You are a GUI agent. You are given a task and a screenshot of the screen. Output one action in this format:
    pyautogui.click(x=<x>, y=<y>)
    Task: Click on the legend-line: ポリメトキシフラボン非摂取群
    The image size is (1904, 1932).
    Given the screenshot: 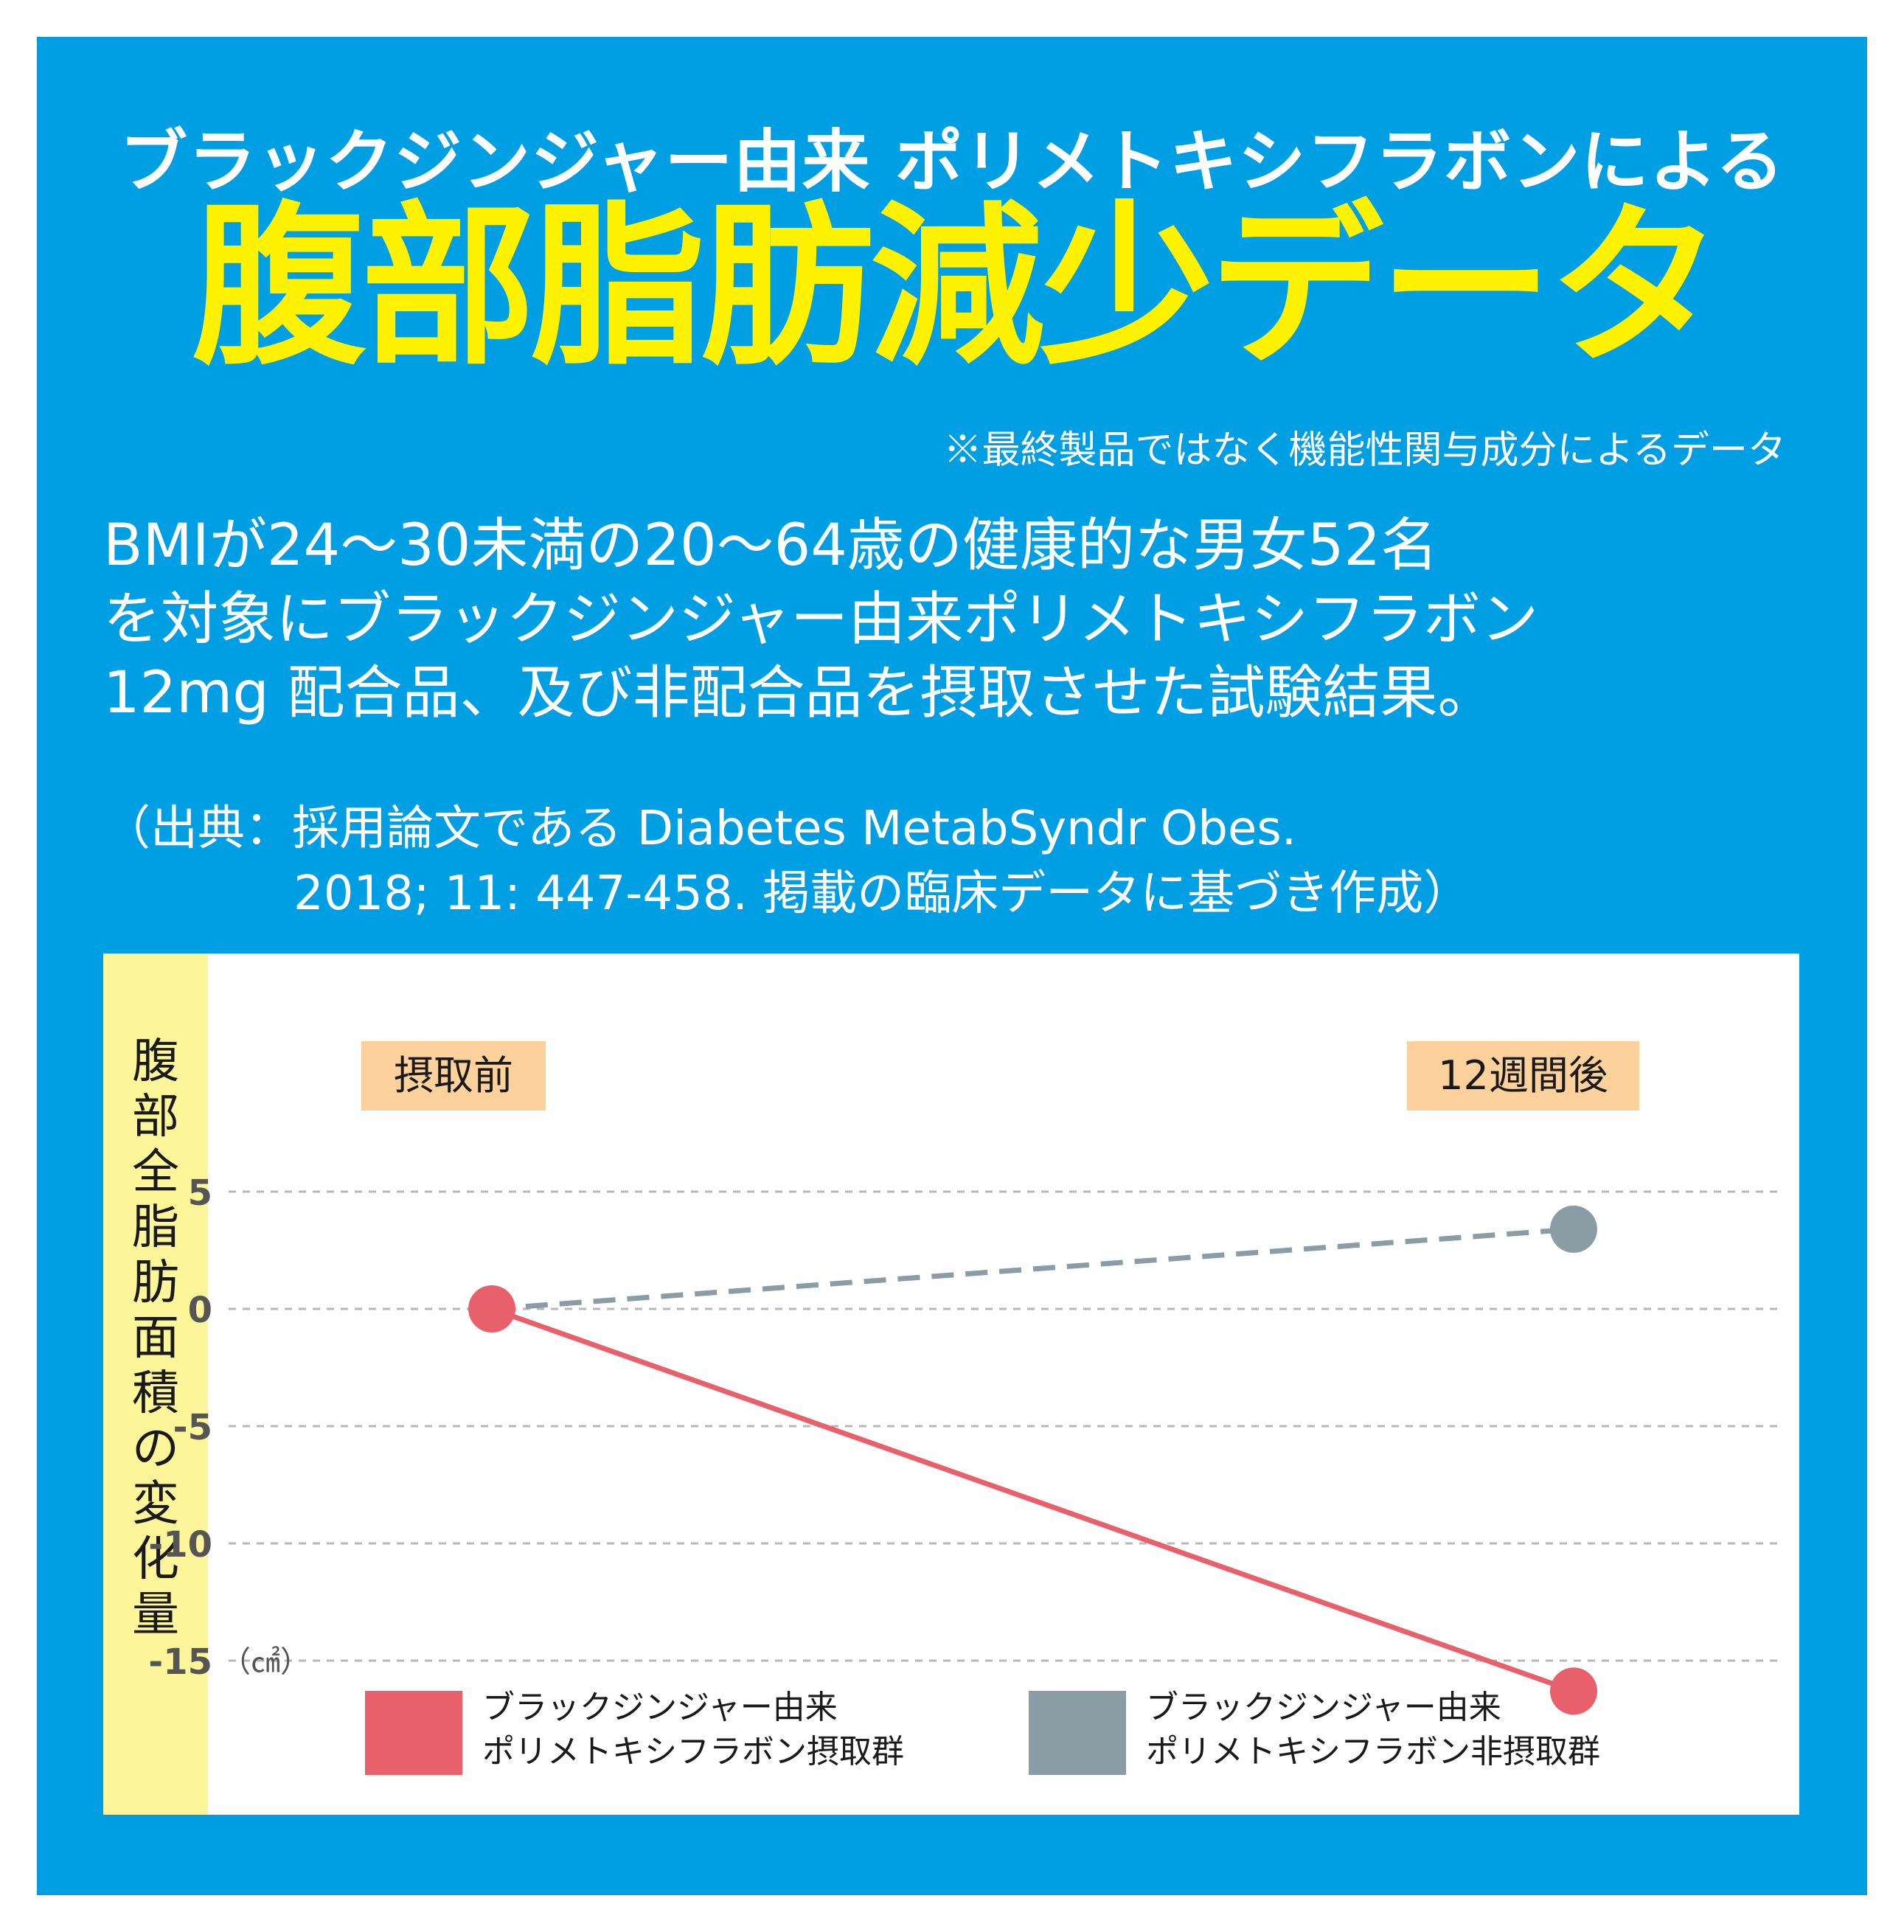 What is the action you would take?
    pyautogui.click(x=1373, y=1752)
    